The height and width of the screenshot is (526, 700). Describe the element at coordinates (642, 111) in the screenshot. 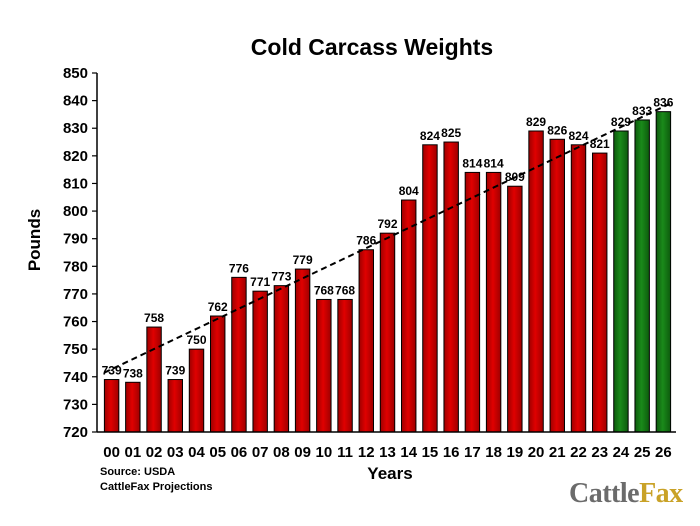

I see `data-label-25: 833` at that location.